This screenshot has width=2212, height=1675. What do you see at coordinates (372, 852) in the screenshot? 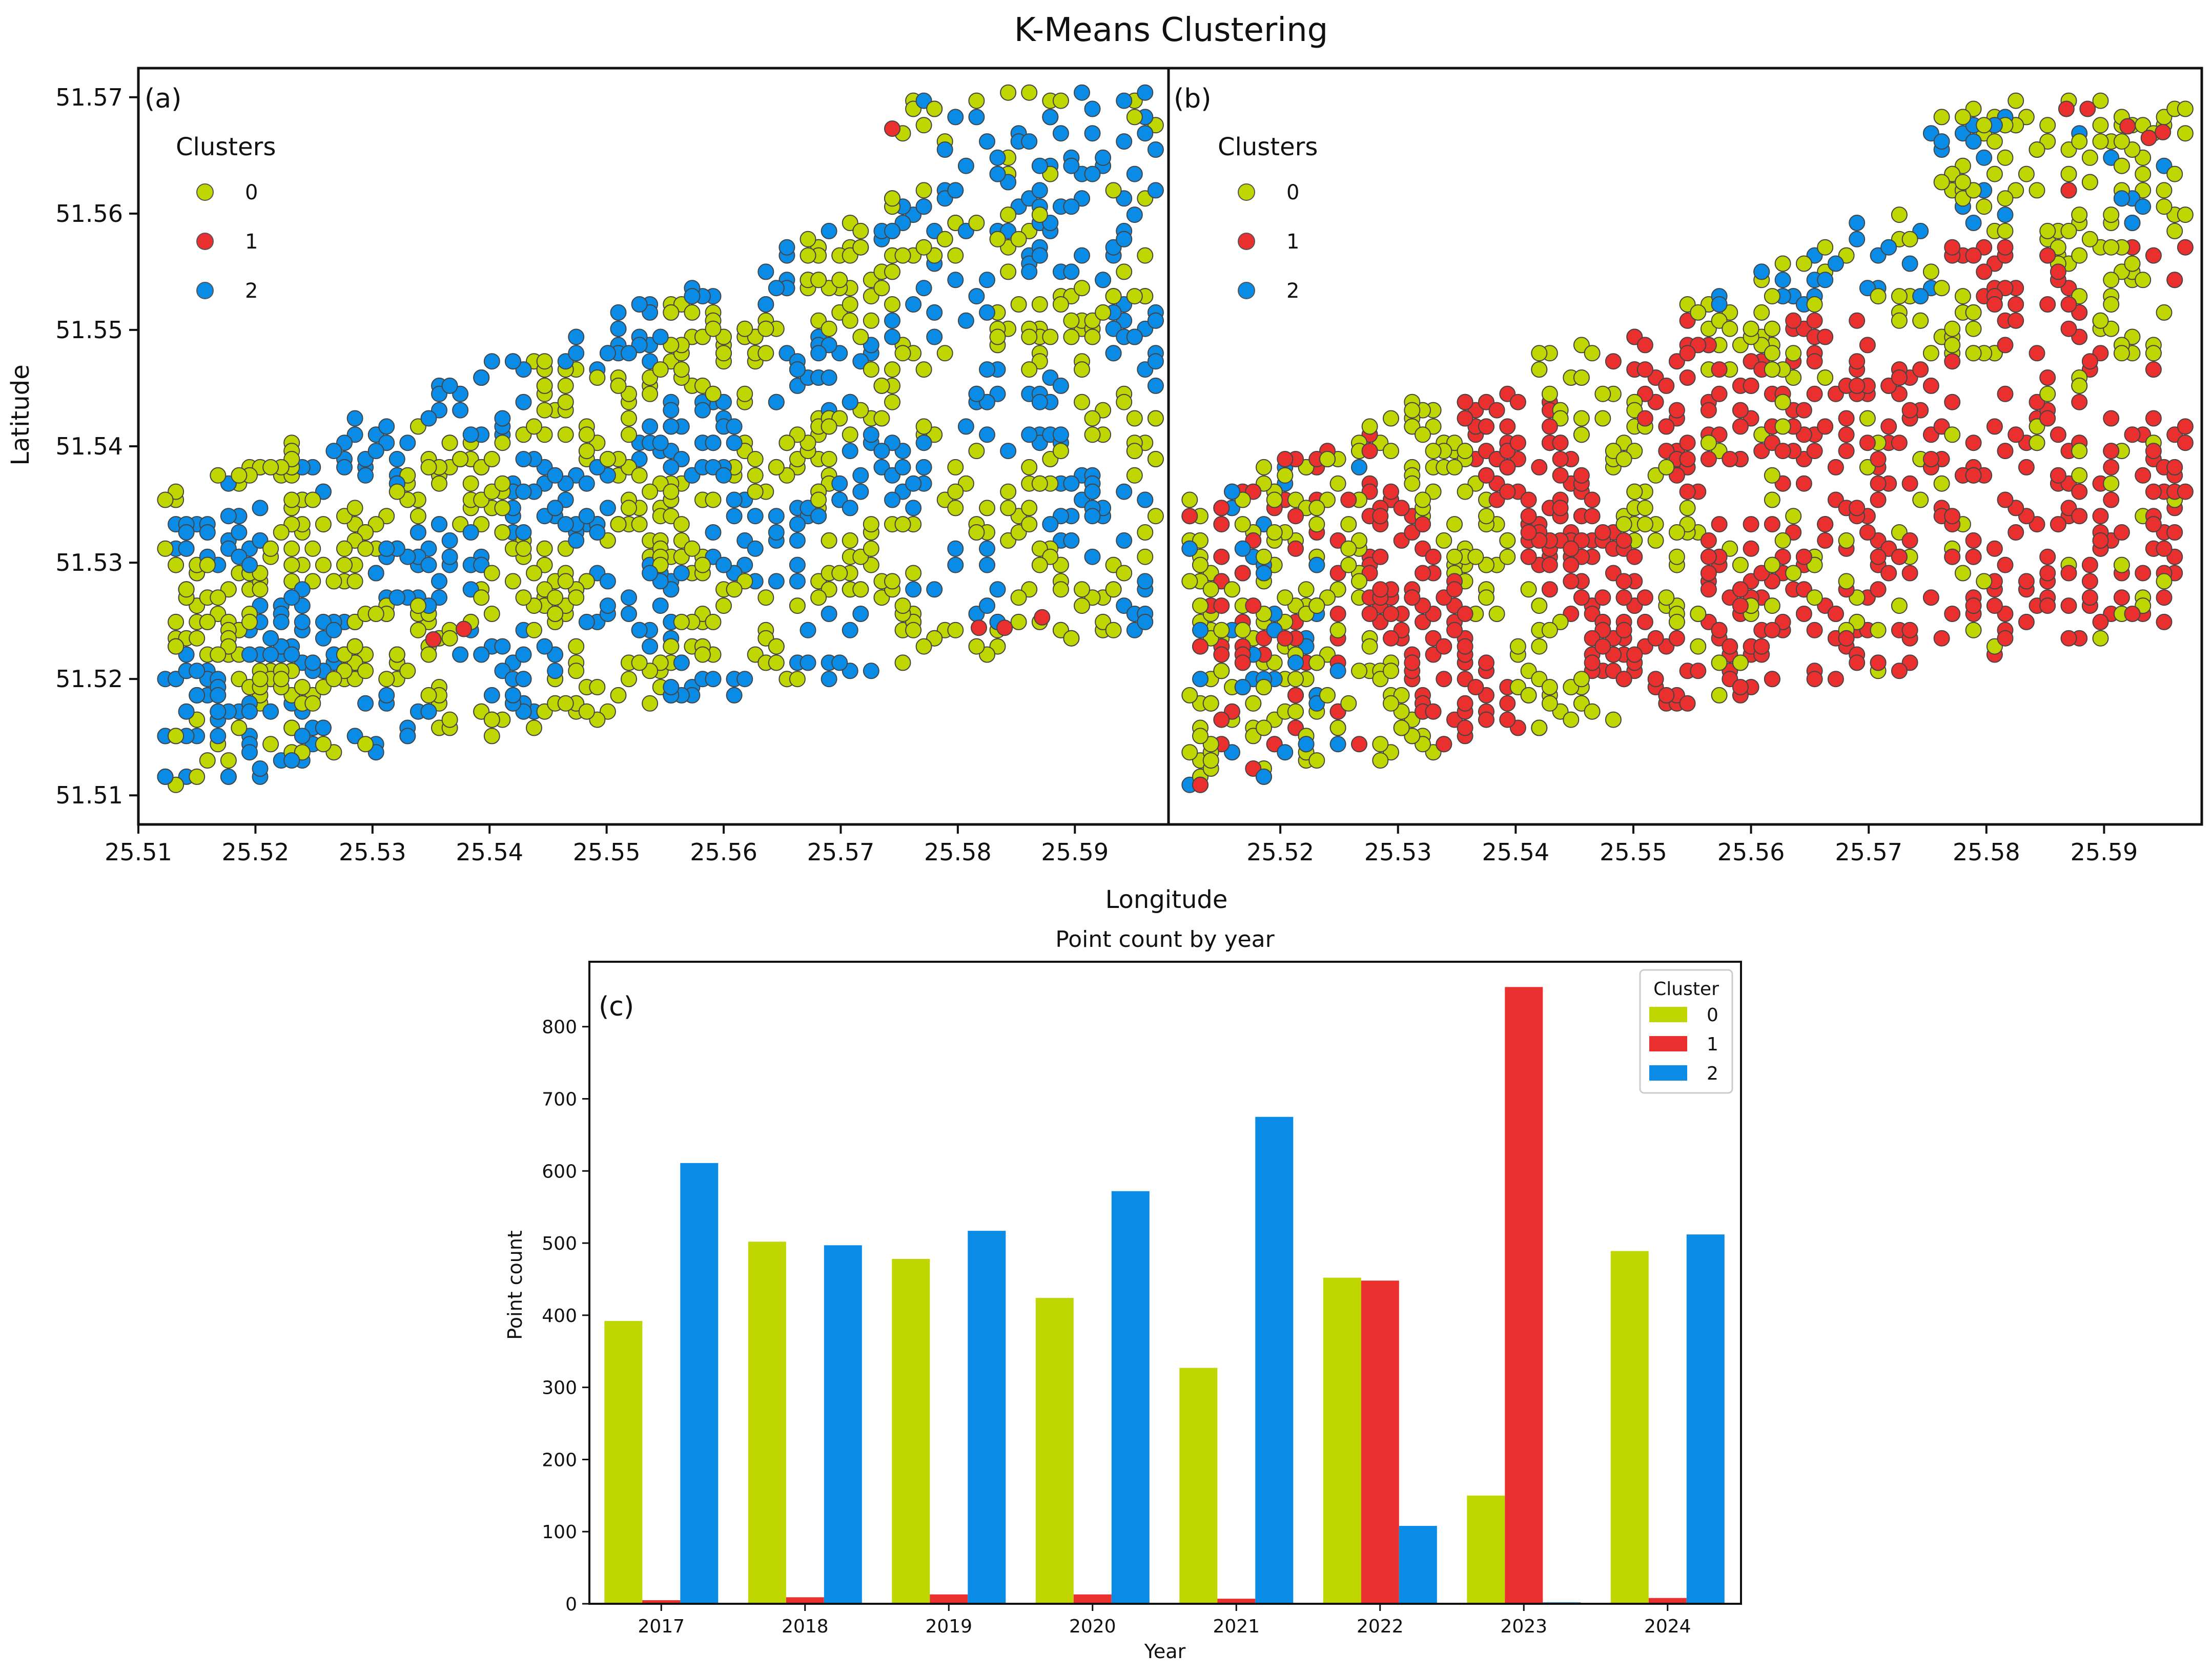
I see `x-tick-label: 25.53` at bounding box center [372, 852].